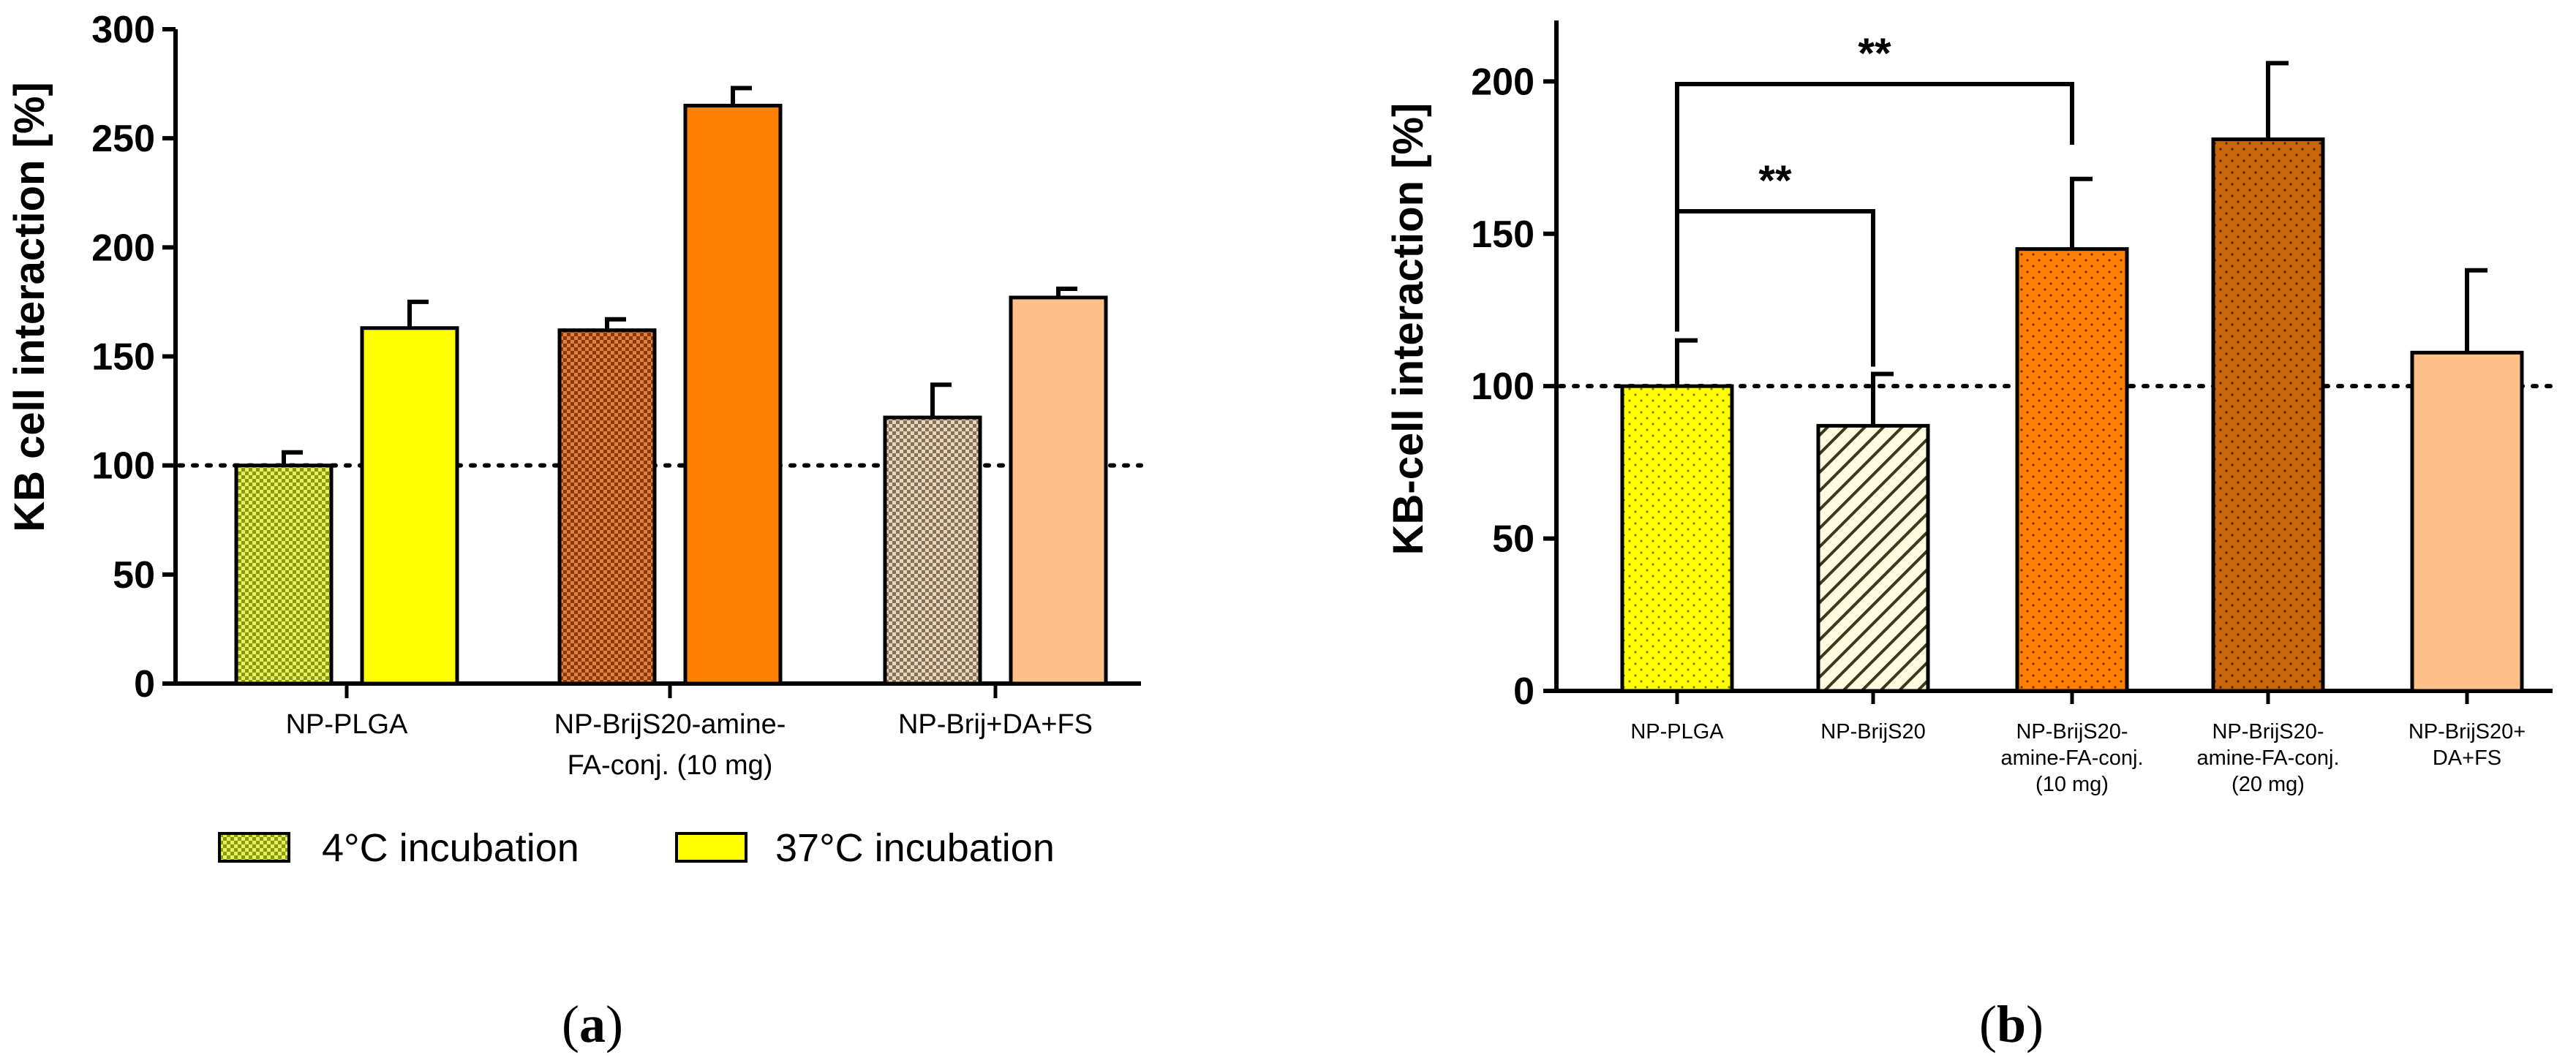 Image resolution: width=2576 pixels, height=1063 pixels. Describe the element at coordinates (123, 30) in the screenshot. I see `y-tick-label: 300` at that location.